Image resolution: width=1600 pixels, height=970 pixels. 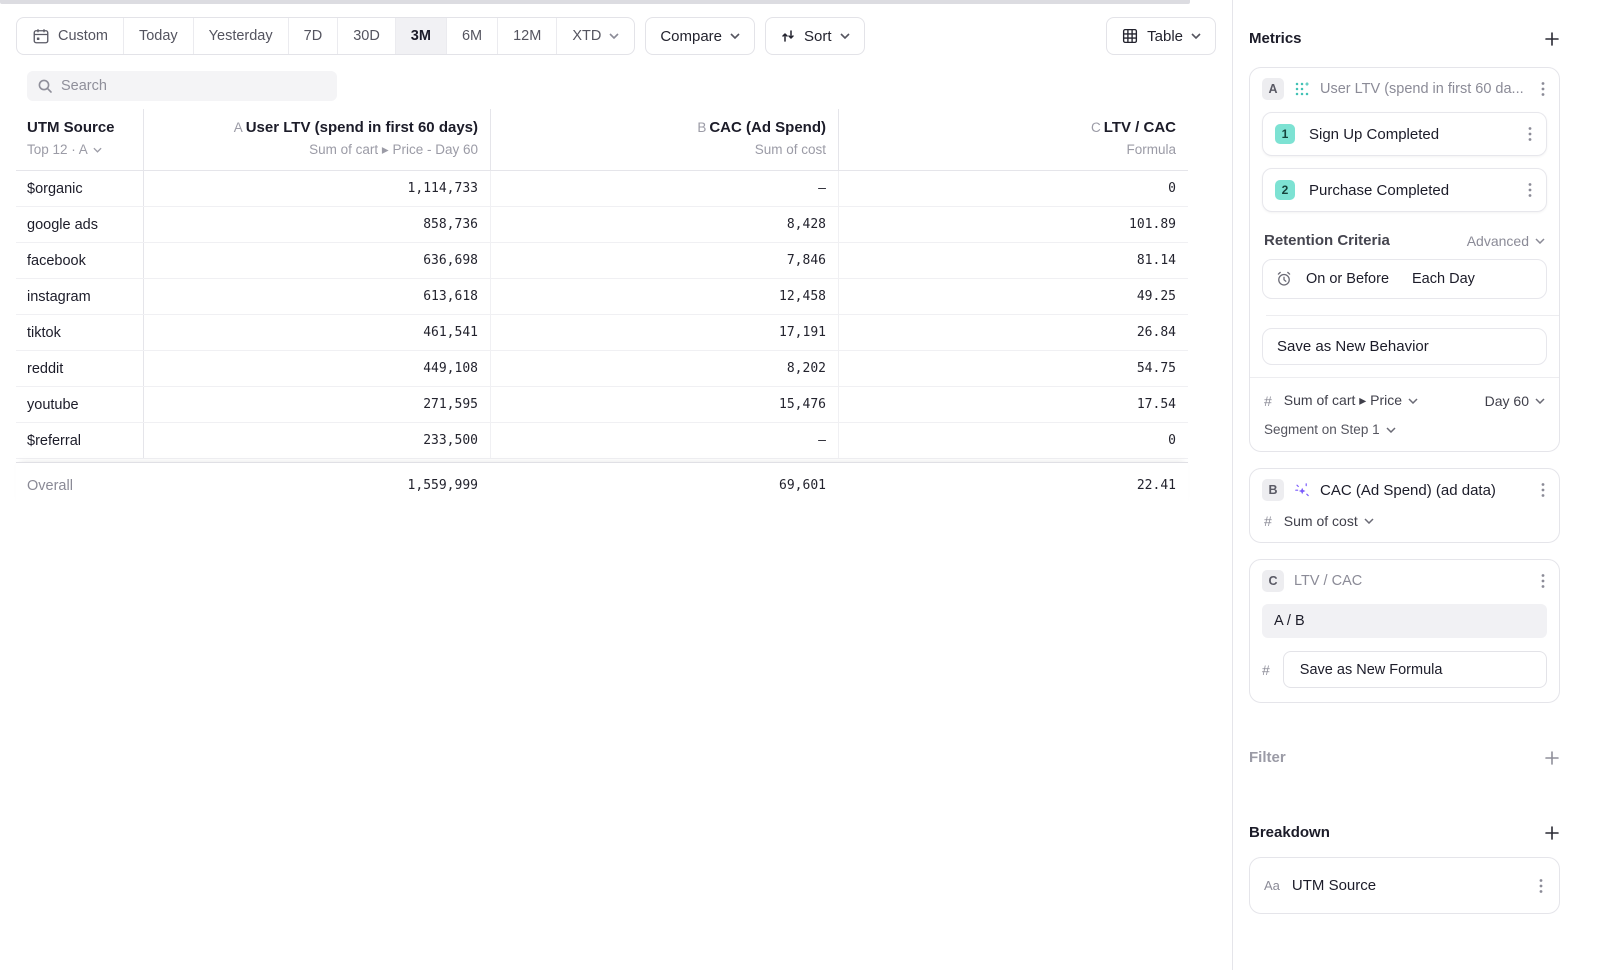 What do you see at coordinates (1273, 89) in the screenshot?
I see `metric-letter-badge: A` at bounding box center [1273, 89].